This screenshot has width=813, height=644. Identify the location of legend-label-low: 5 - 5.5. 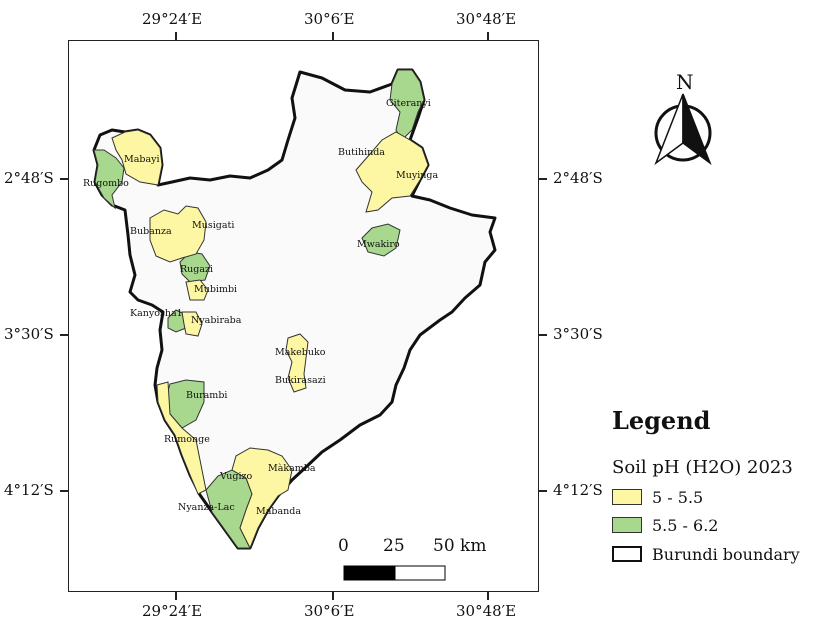
(678, 497).